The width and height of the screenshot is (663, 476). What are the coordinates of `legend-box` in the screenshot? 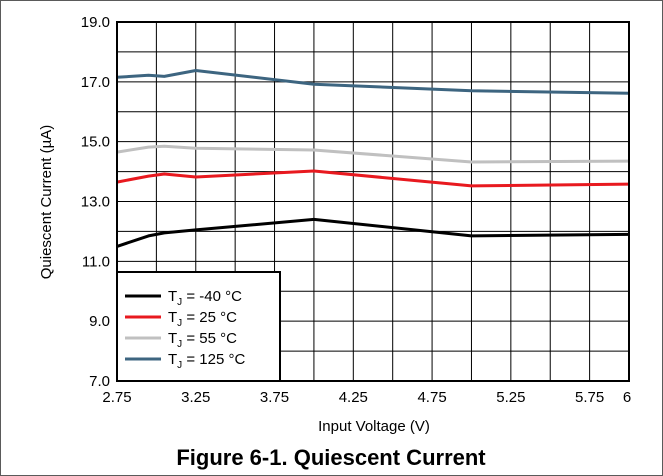 It's located at (198, 326).